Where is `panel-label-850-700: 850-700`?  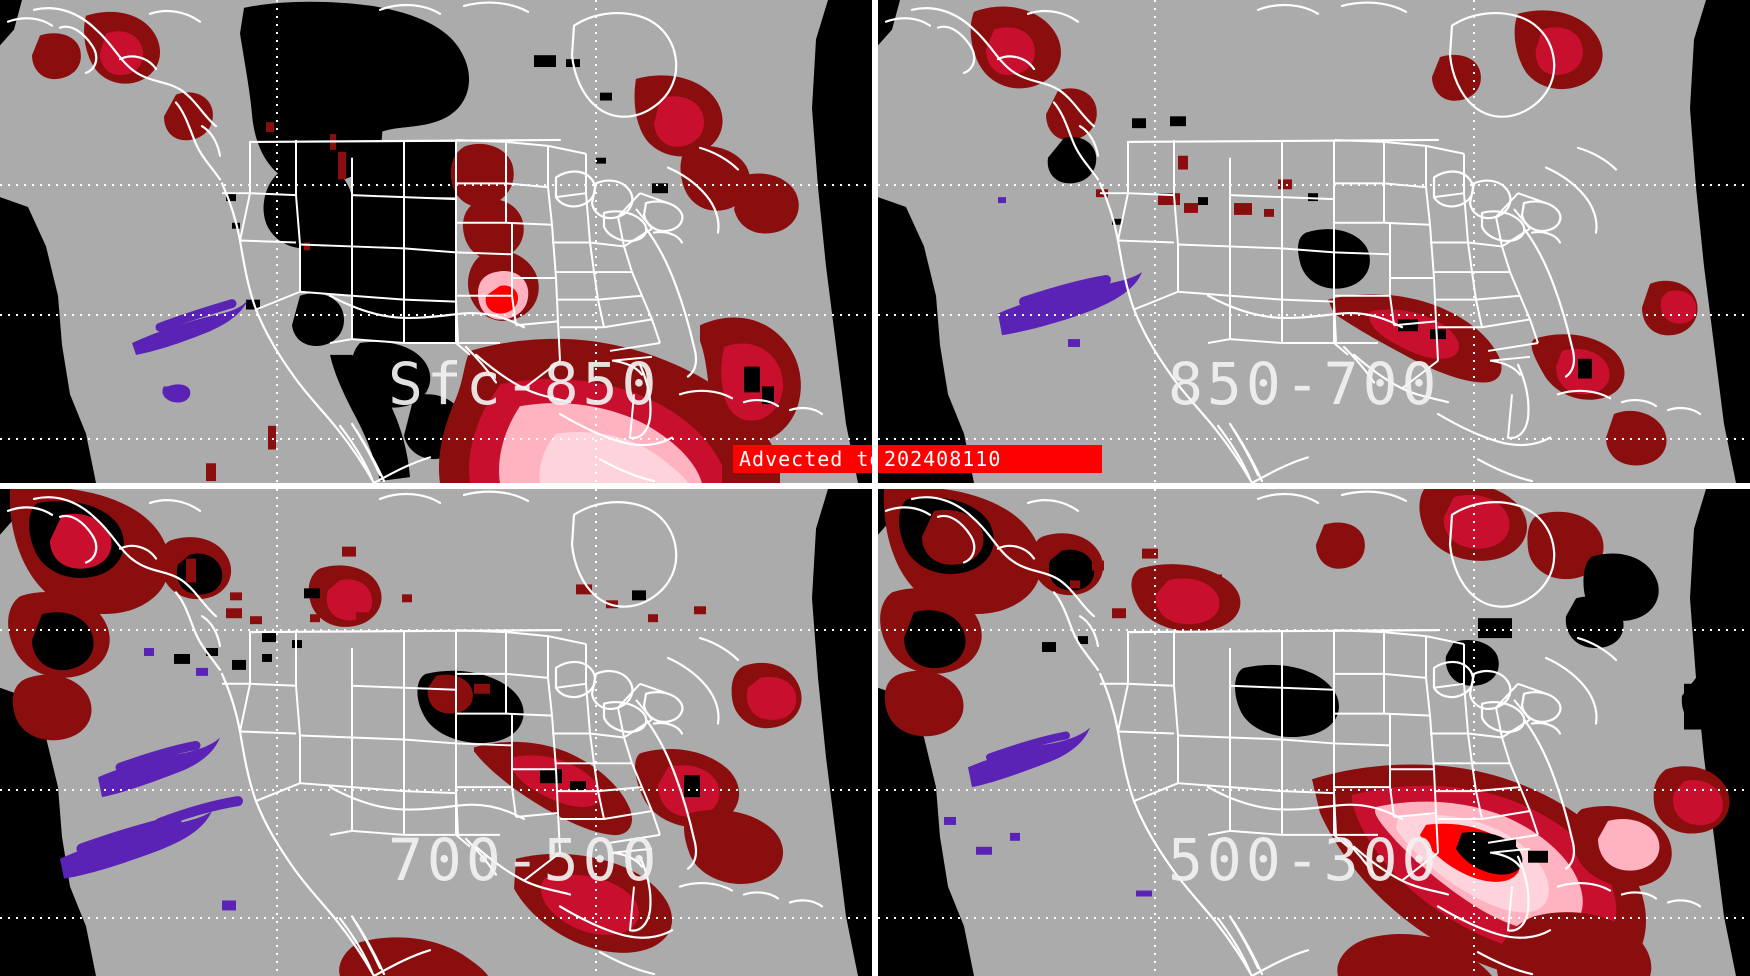
panel-label-850-700: 850-700 is located at coordinates (1304, 384).